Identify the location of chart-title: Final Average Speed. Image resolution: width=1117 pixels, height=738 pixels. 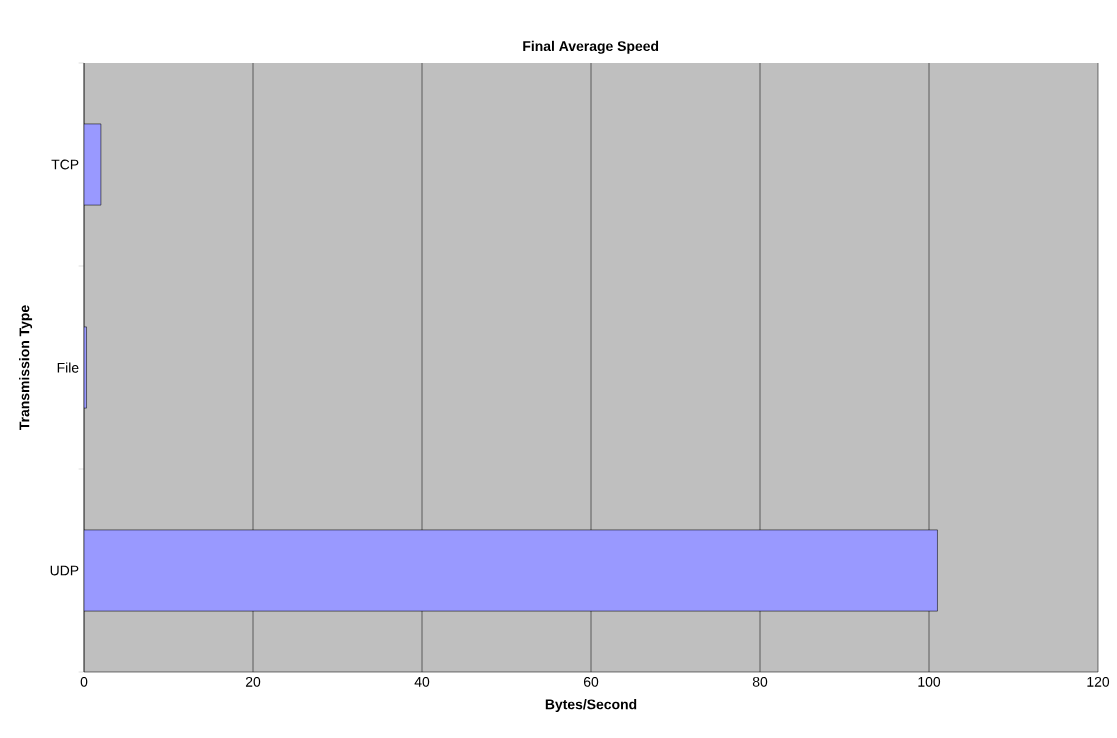
(591, 47).